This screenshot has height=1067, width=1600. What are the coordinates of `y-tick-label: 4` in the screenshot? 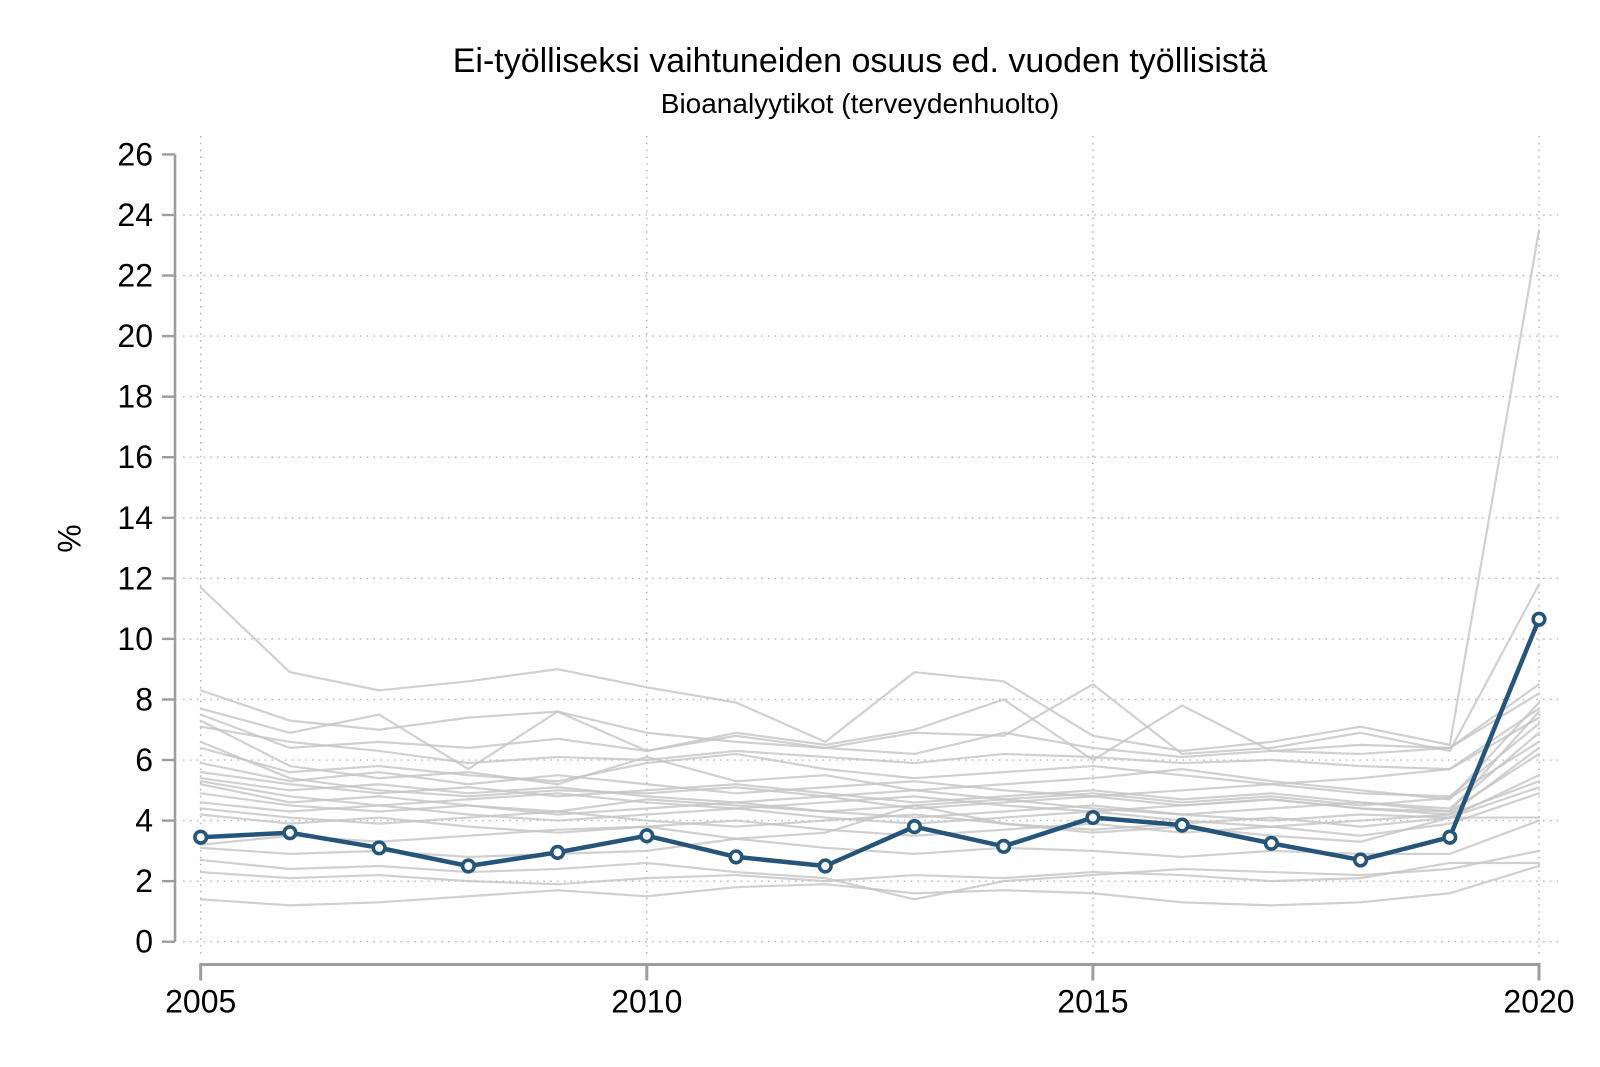 It's located at (144, 821).